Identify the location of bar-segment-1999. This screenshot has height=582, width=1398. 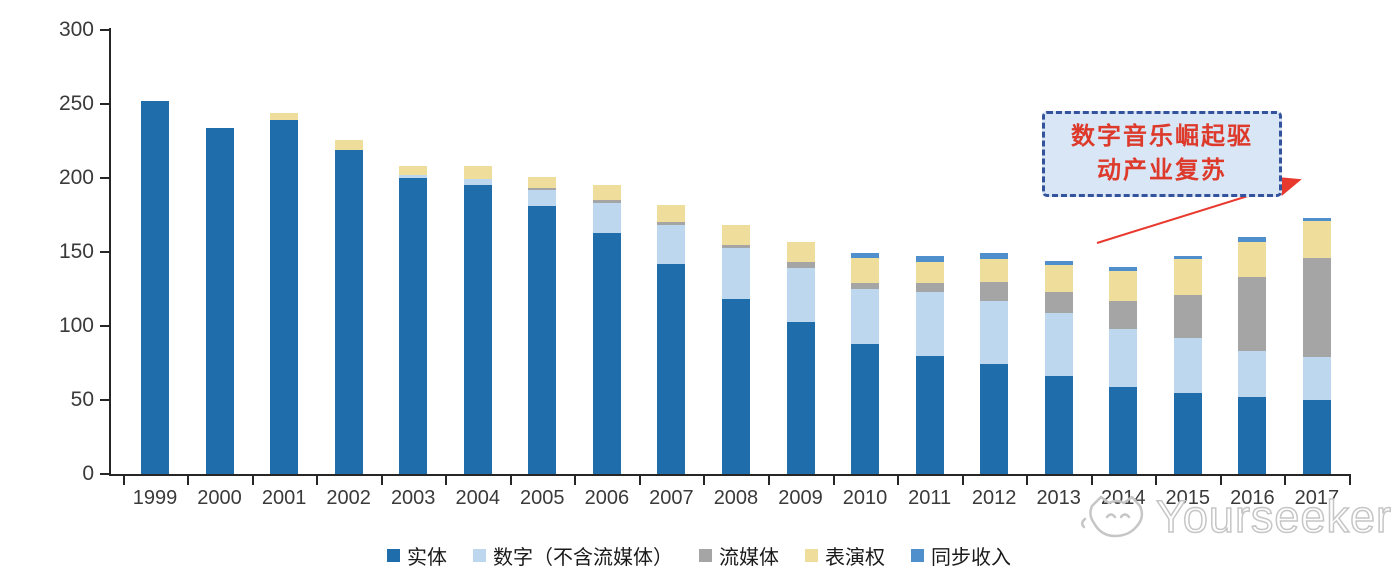
(155, 287).